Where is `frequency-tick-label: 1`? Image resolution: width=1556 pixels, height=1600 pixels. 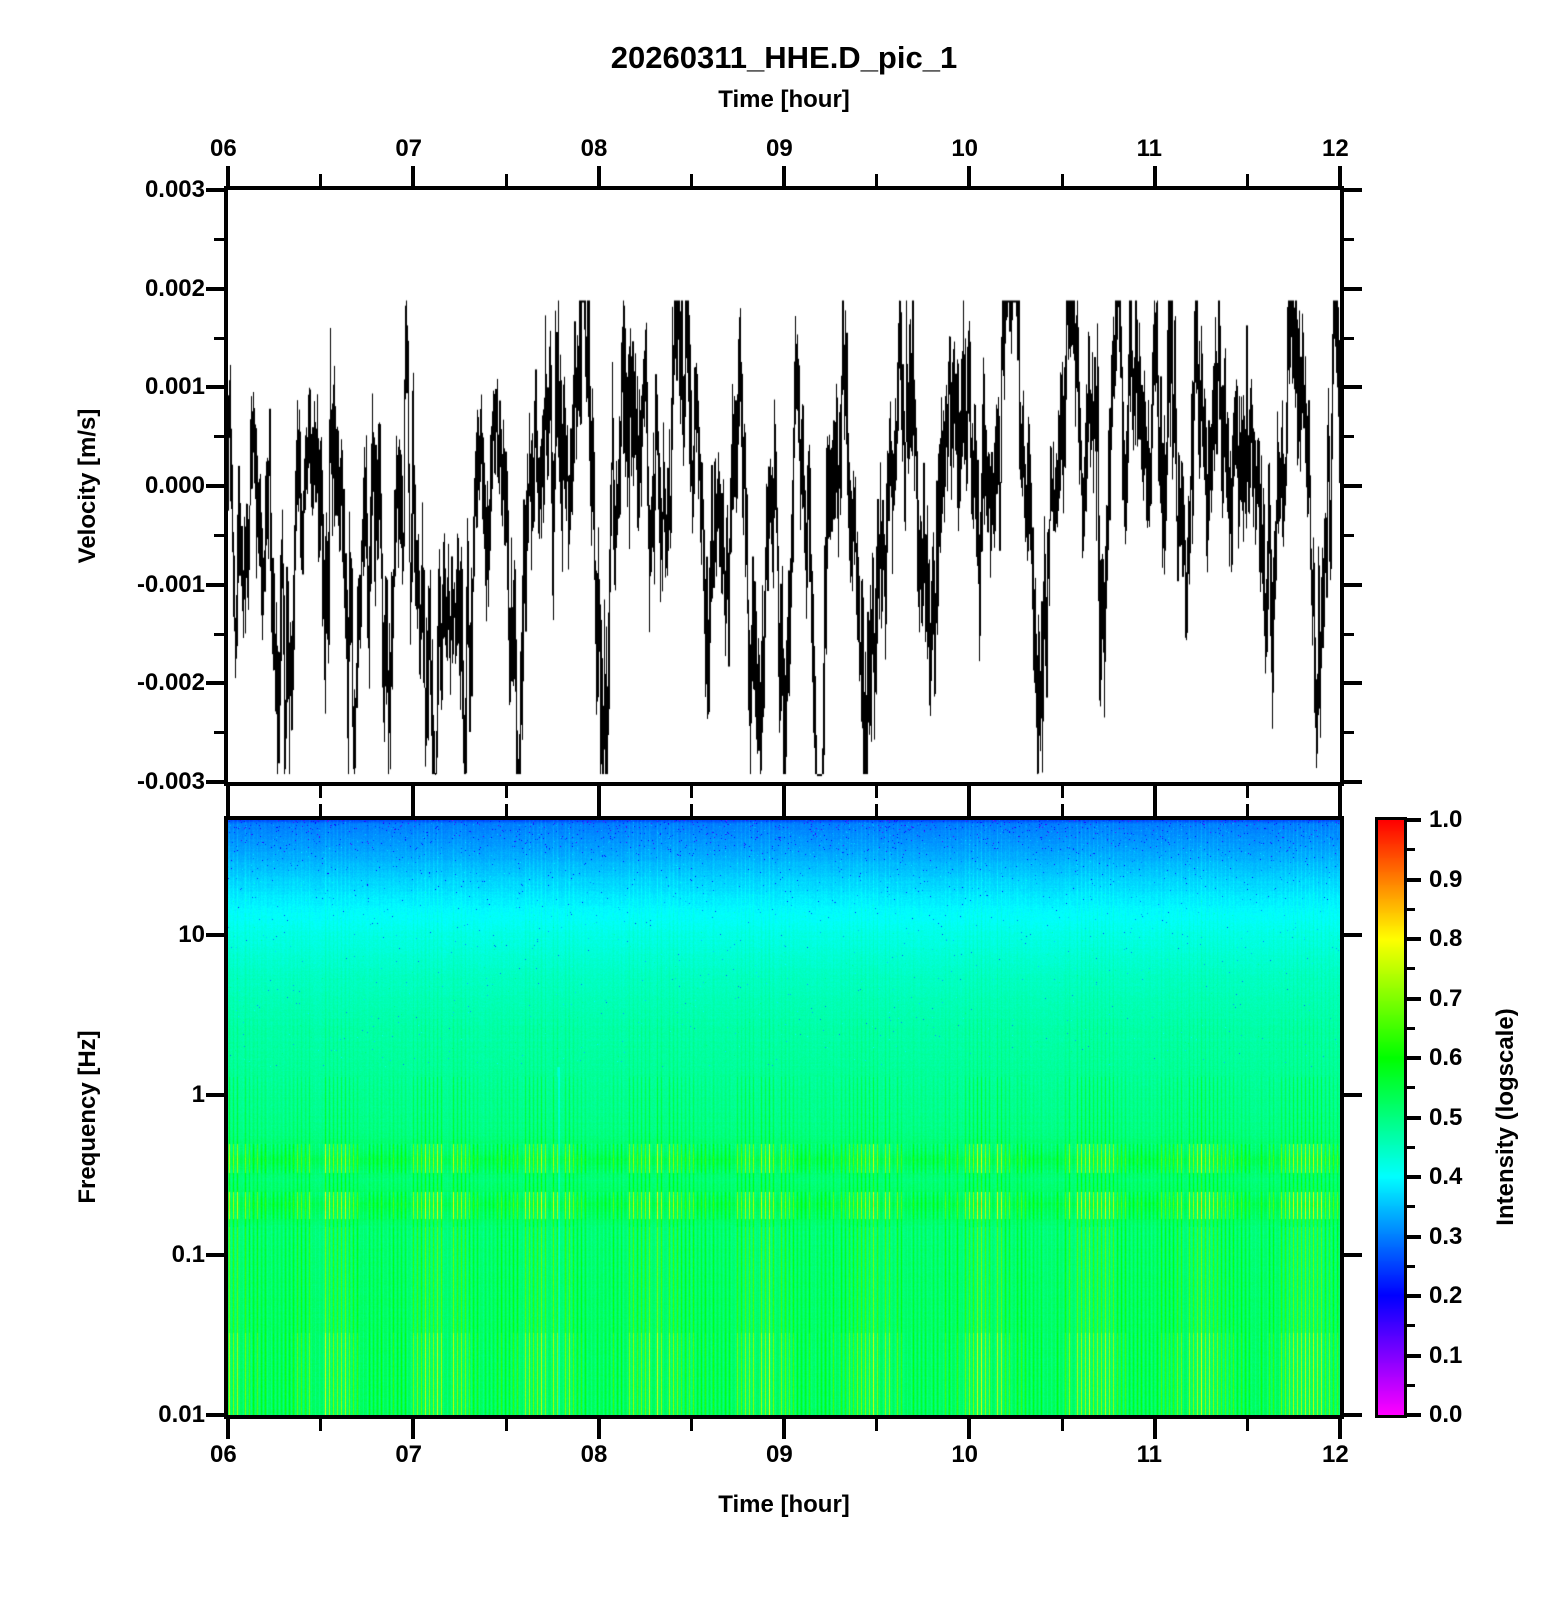 frequency-tick-label: 1 is located at coordinates (198, 1094).